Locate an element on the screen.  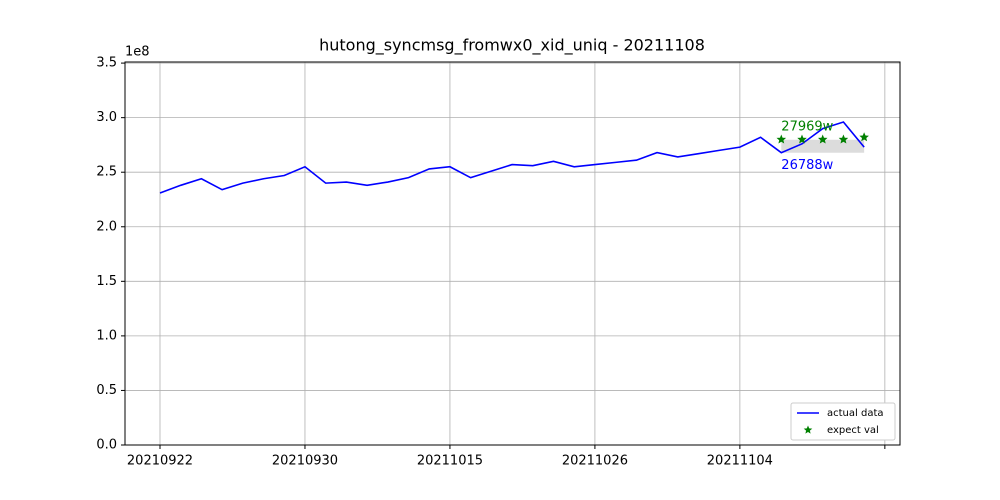
legend-label: expect val is located at coordinates (853, 430).